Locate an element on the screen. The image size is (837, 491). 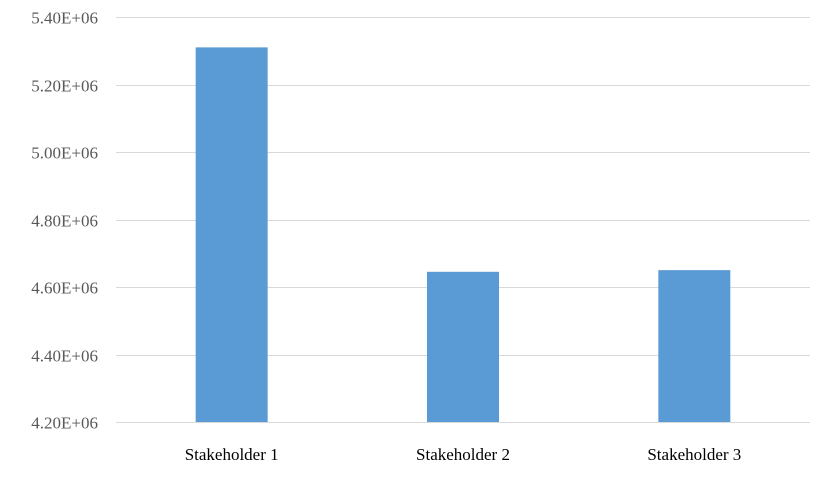
y-tick-label: 5.00E+06 is located at coordinates (64, 153).